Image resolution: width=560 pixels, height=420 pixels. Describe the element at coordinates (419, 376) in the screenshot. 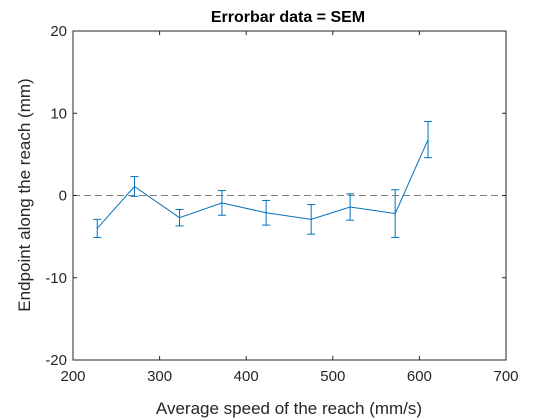

I see `x-tick-label: 600` at that location.